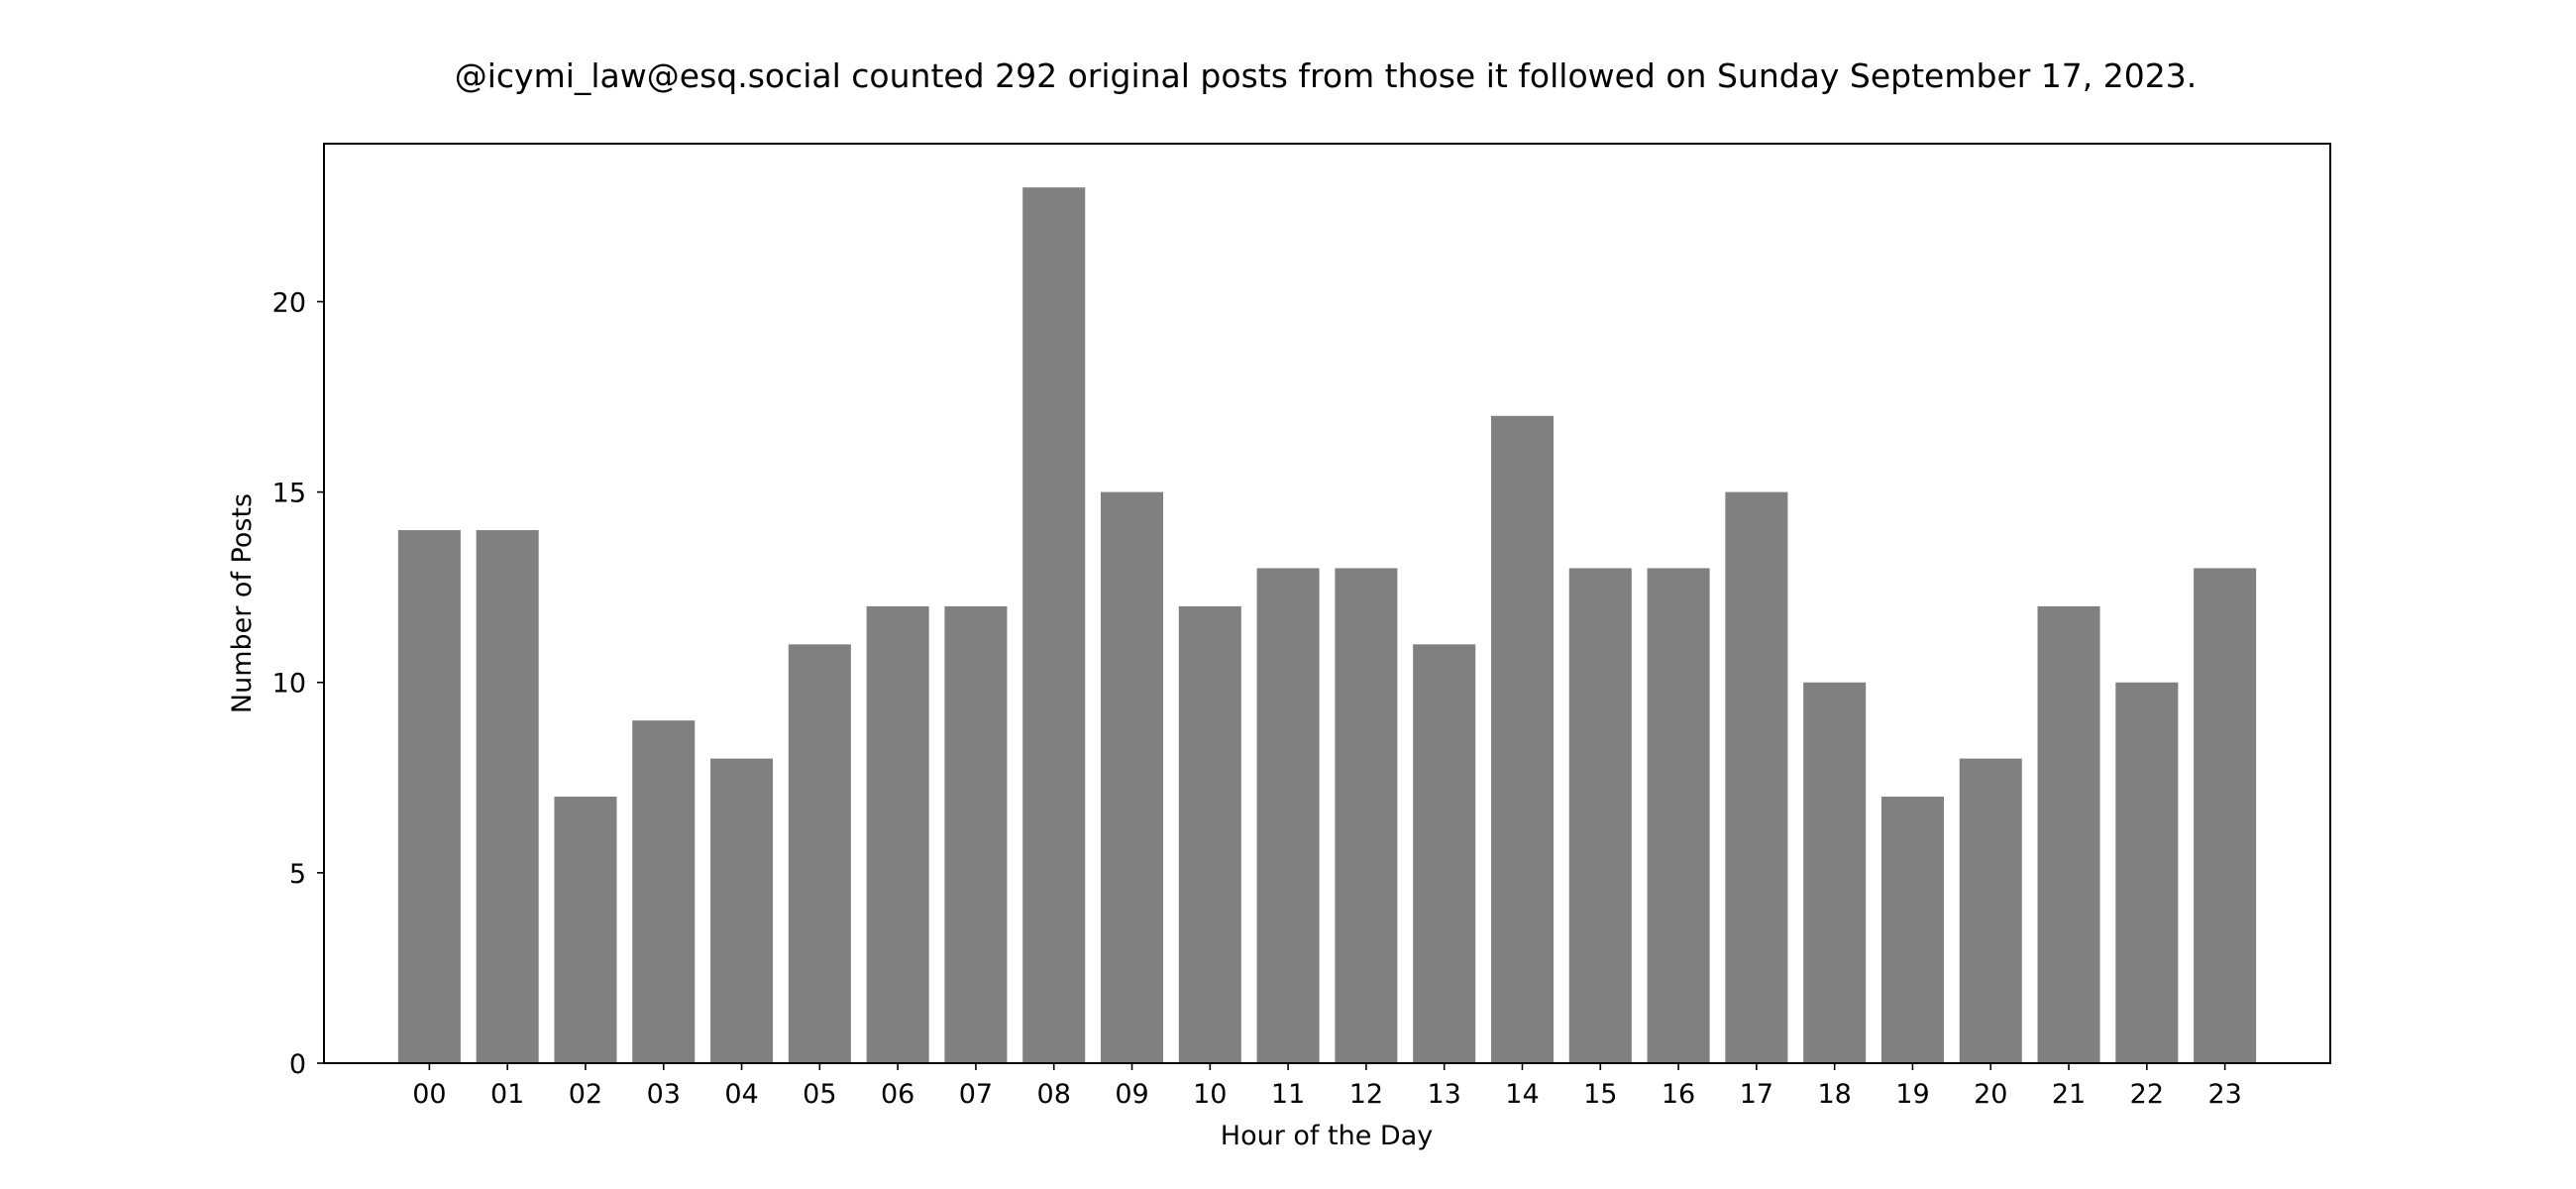 The image size is (2576, 1189). Describe the element at coordinates (1991, 1094) in the screenshot. I see `x-tick-label: 20` at that location.